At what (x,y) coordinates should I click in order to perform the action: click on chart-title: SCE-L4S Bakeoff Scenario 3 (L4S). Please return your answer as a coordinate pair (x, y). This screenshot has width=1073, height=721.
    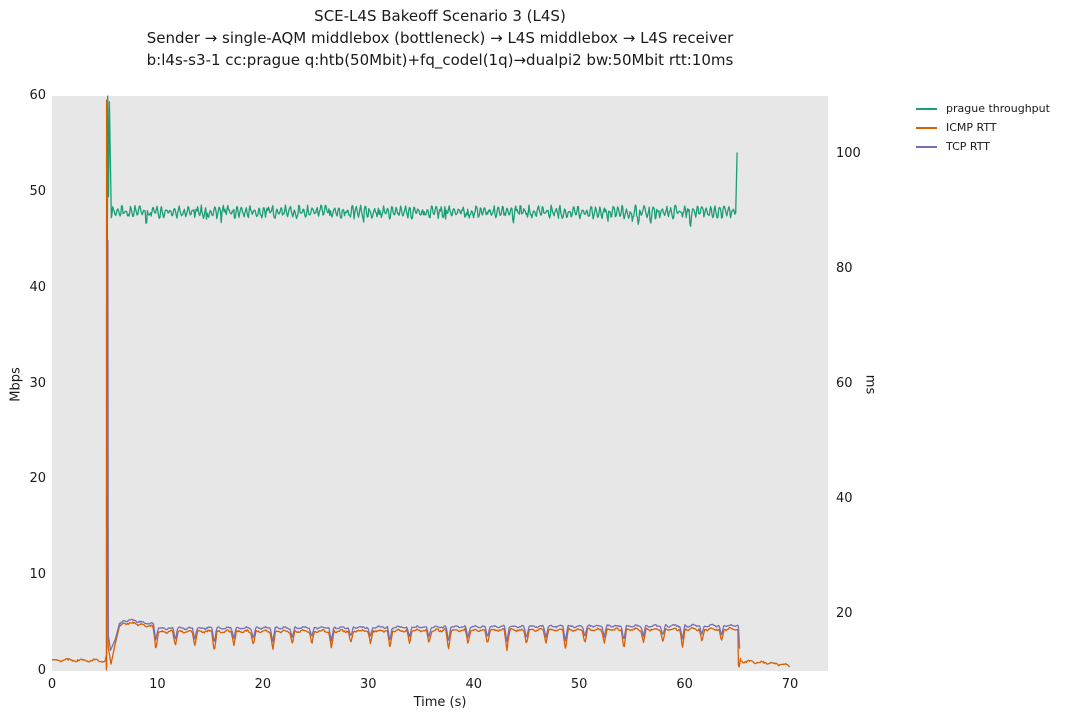
    Looking at the image, I should click on (440, 16).